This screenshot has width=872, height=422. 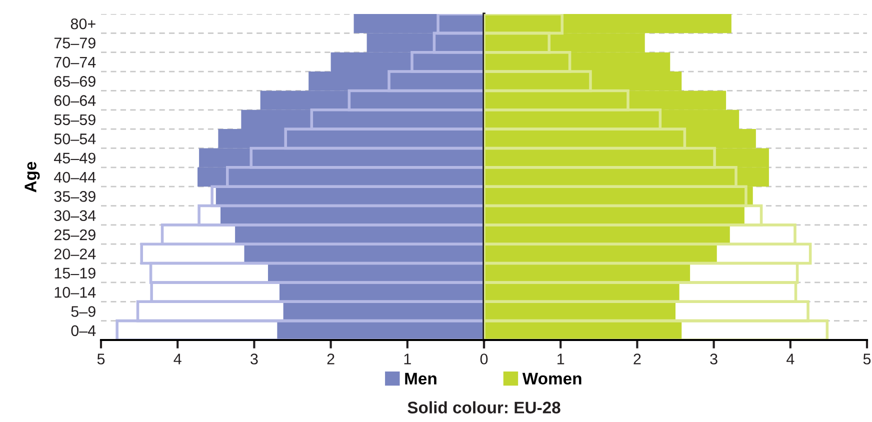 I want to click on y-tick-label: 35–39, so click(x=75, y=196).